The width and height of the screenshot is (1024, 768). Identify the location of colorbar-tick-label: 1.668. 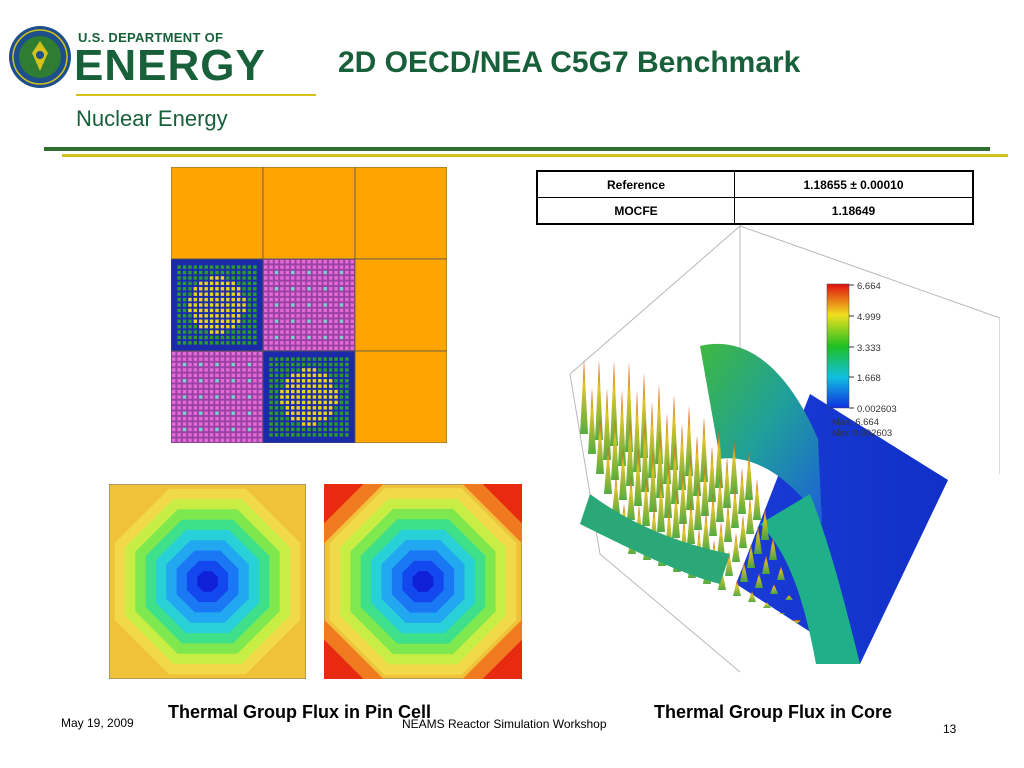
(869, 378).